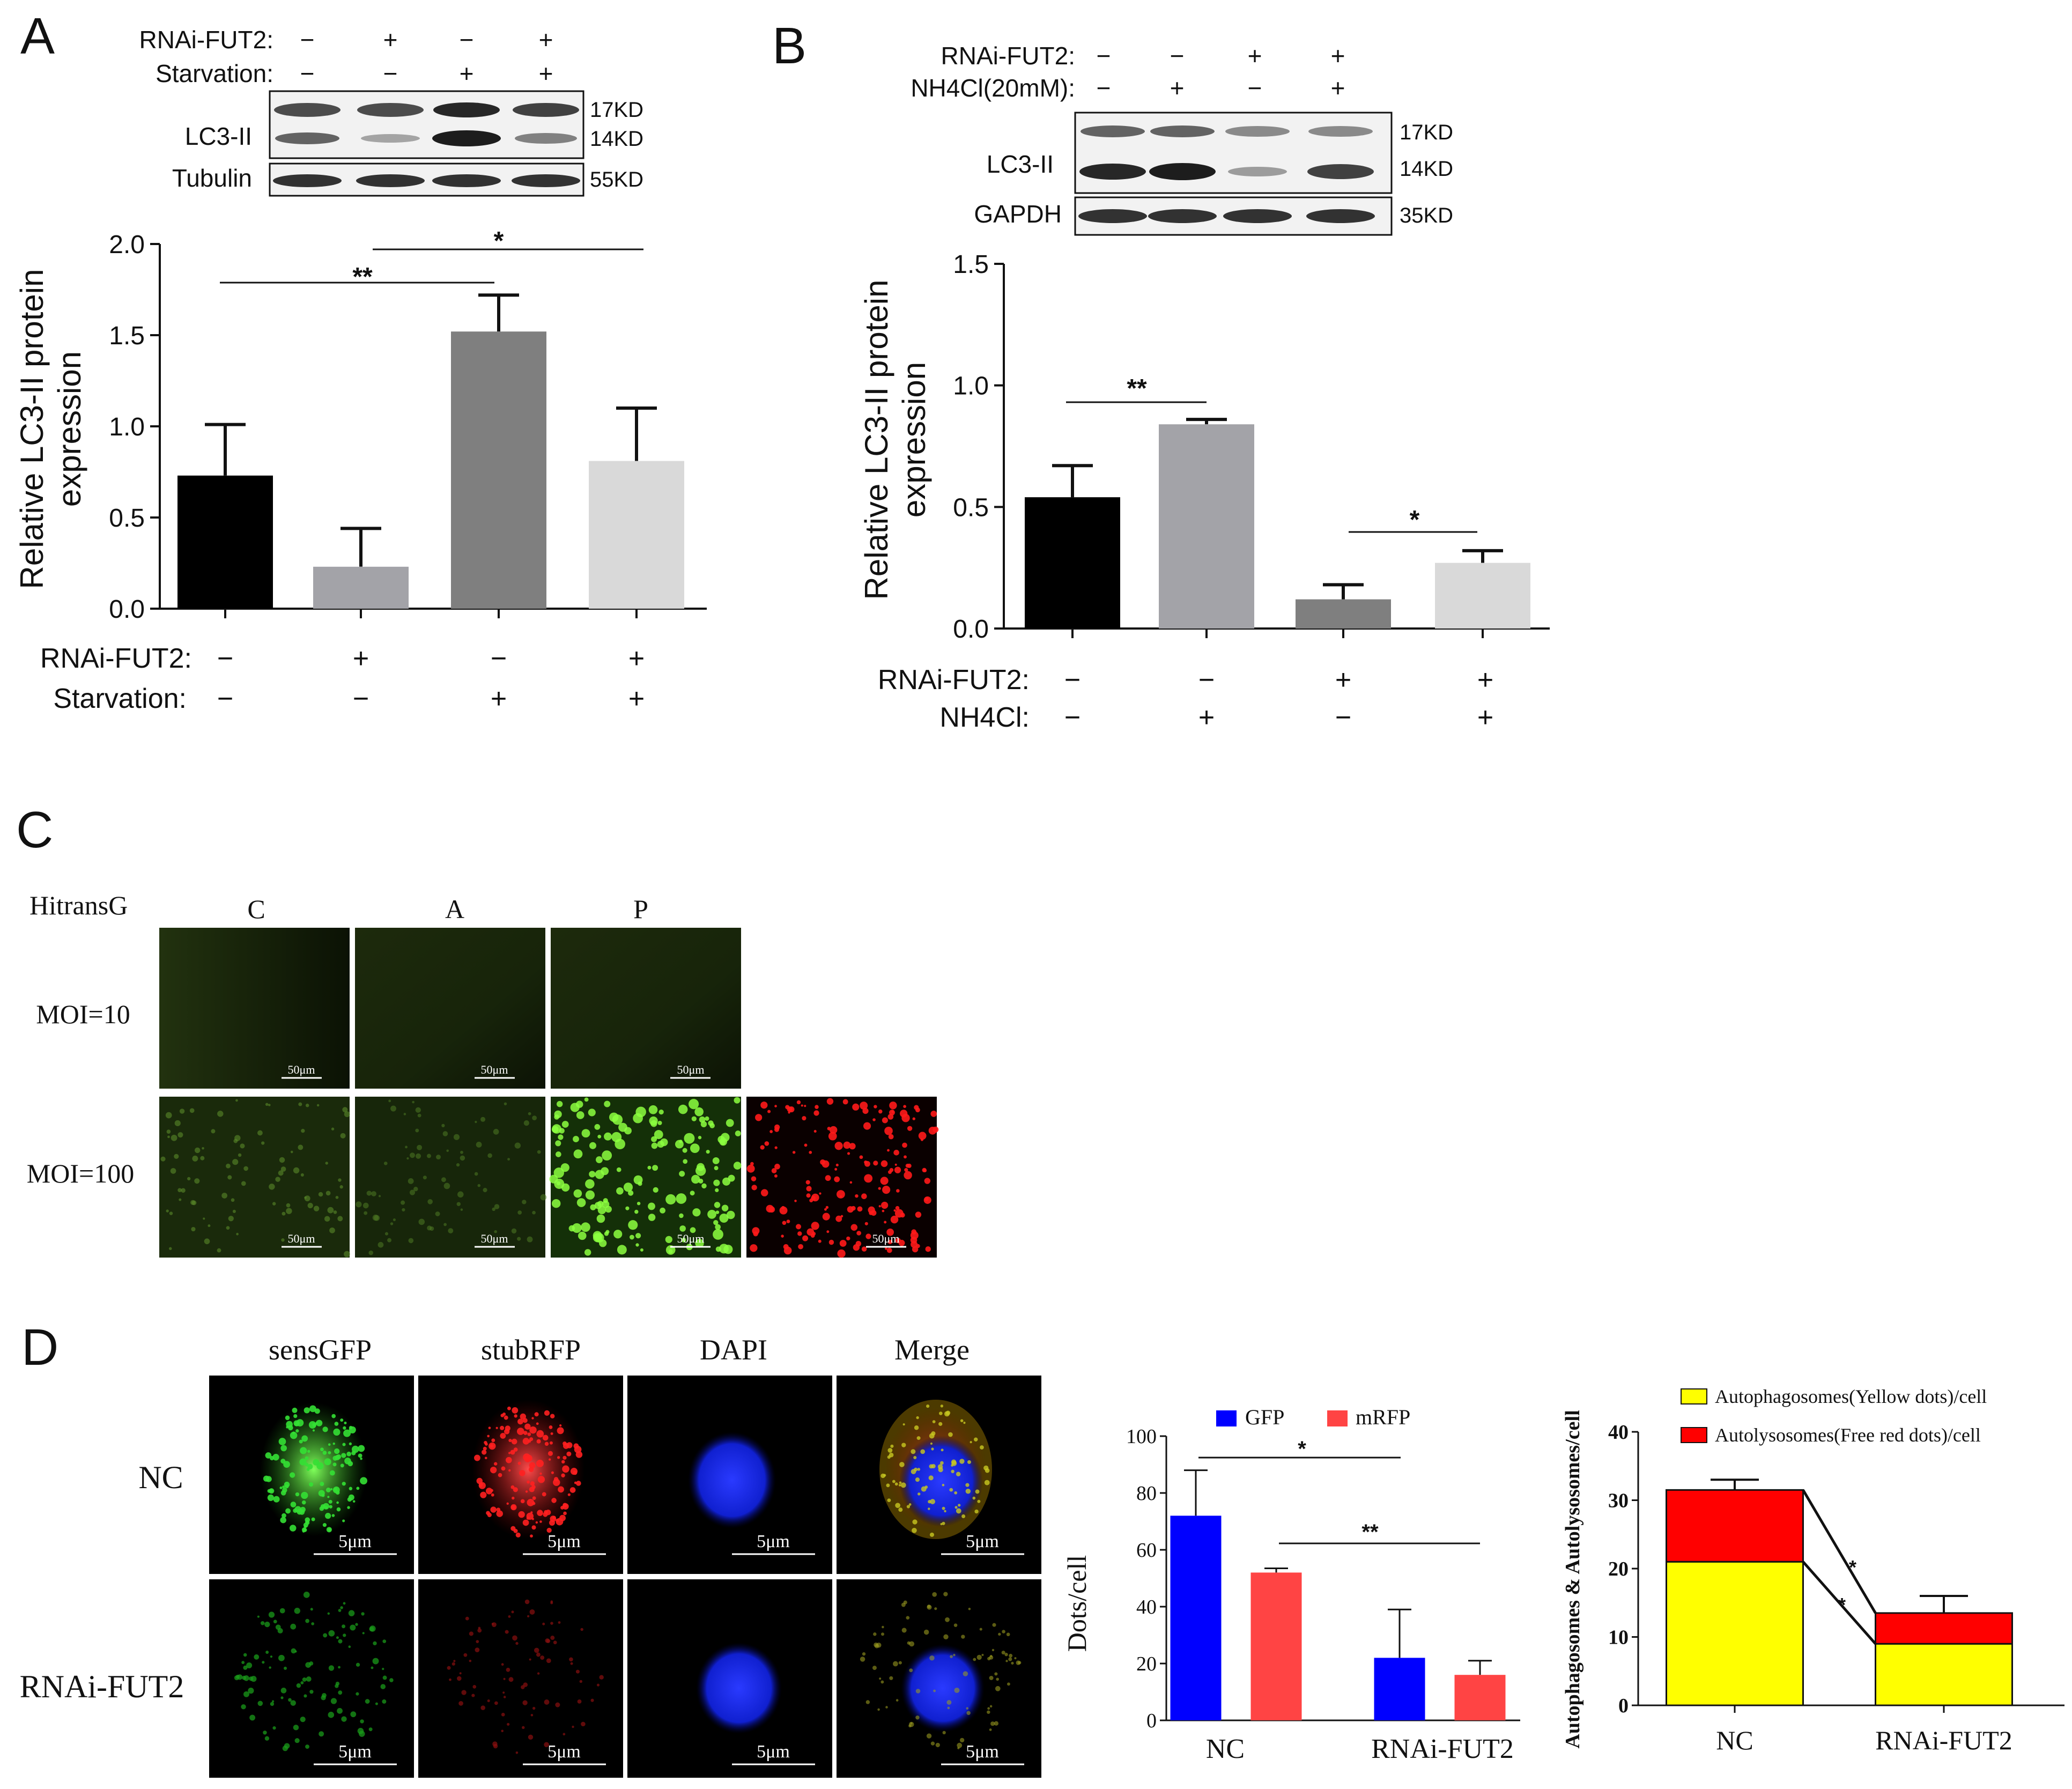 The height and width of the screenshot is (1789, 2072). Describe the element at coordinates (521, 1678) in the screenshot. I see `d-image-rnai-rfp: 5μm` at that location.